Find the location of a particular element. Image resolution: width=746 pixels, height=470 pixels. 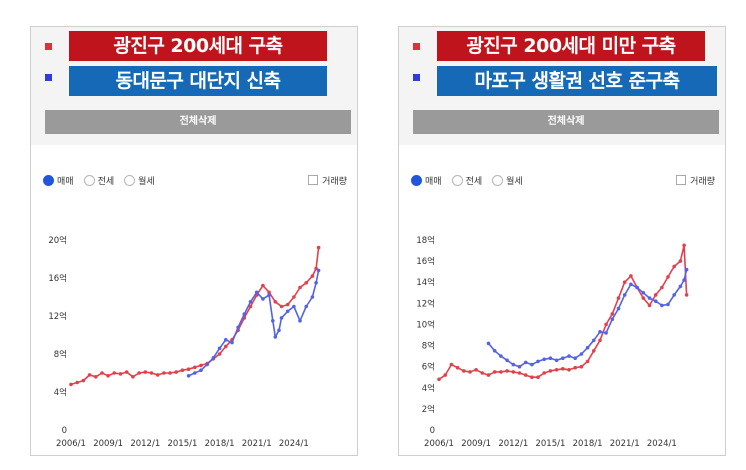

legend-label-series-2: 마포구 생활권 선호 준구축 is located at coordinates (577, 81).